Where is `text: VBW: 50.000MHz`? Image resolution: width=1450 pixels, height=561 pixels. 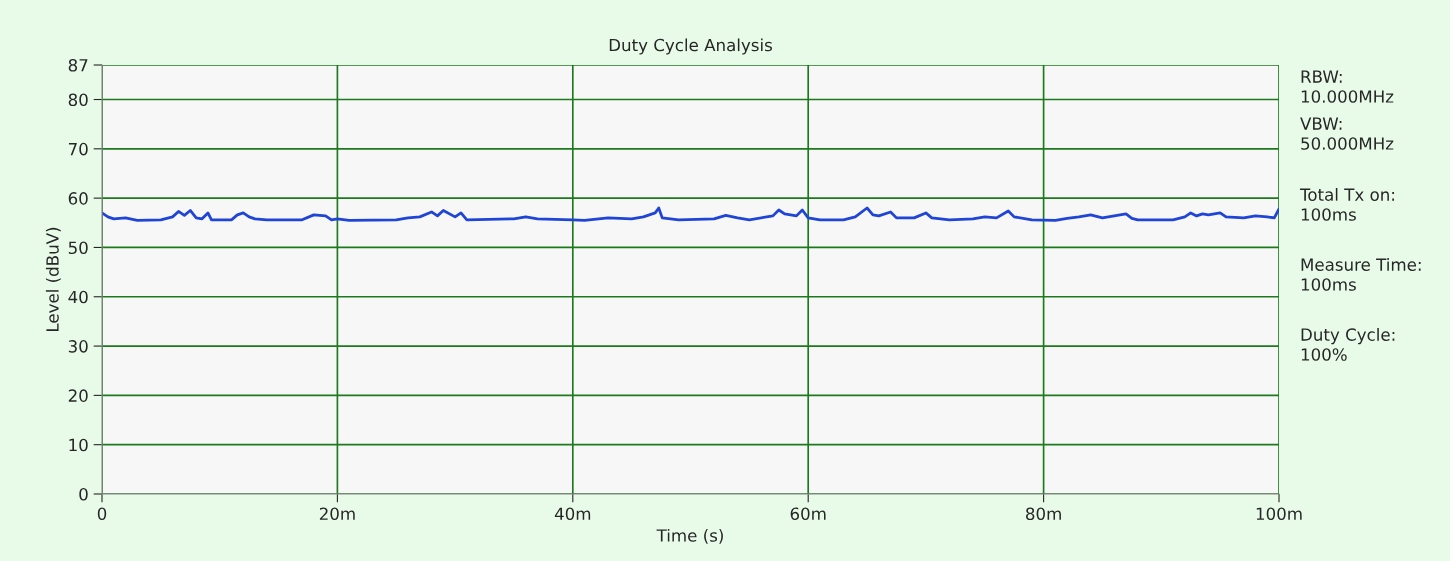
text: VBW: 50.000MHz is located at coordinates (1347, 133).